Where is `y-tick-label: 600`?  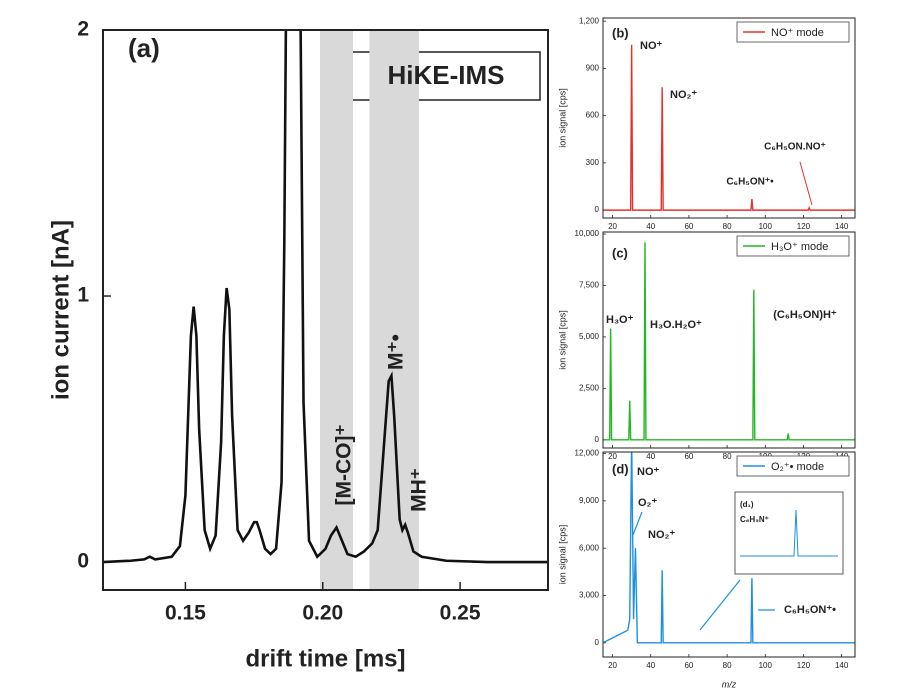 y-tick-label: 600 is located at coordinates (593, 115).